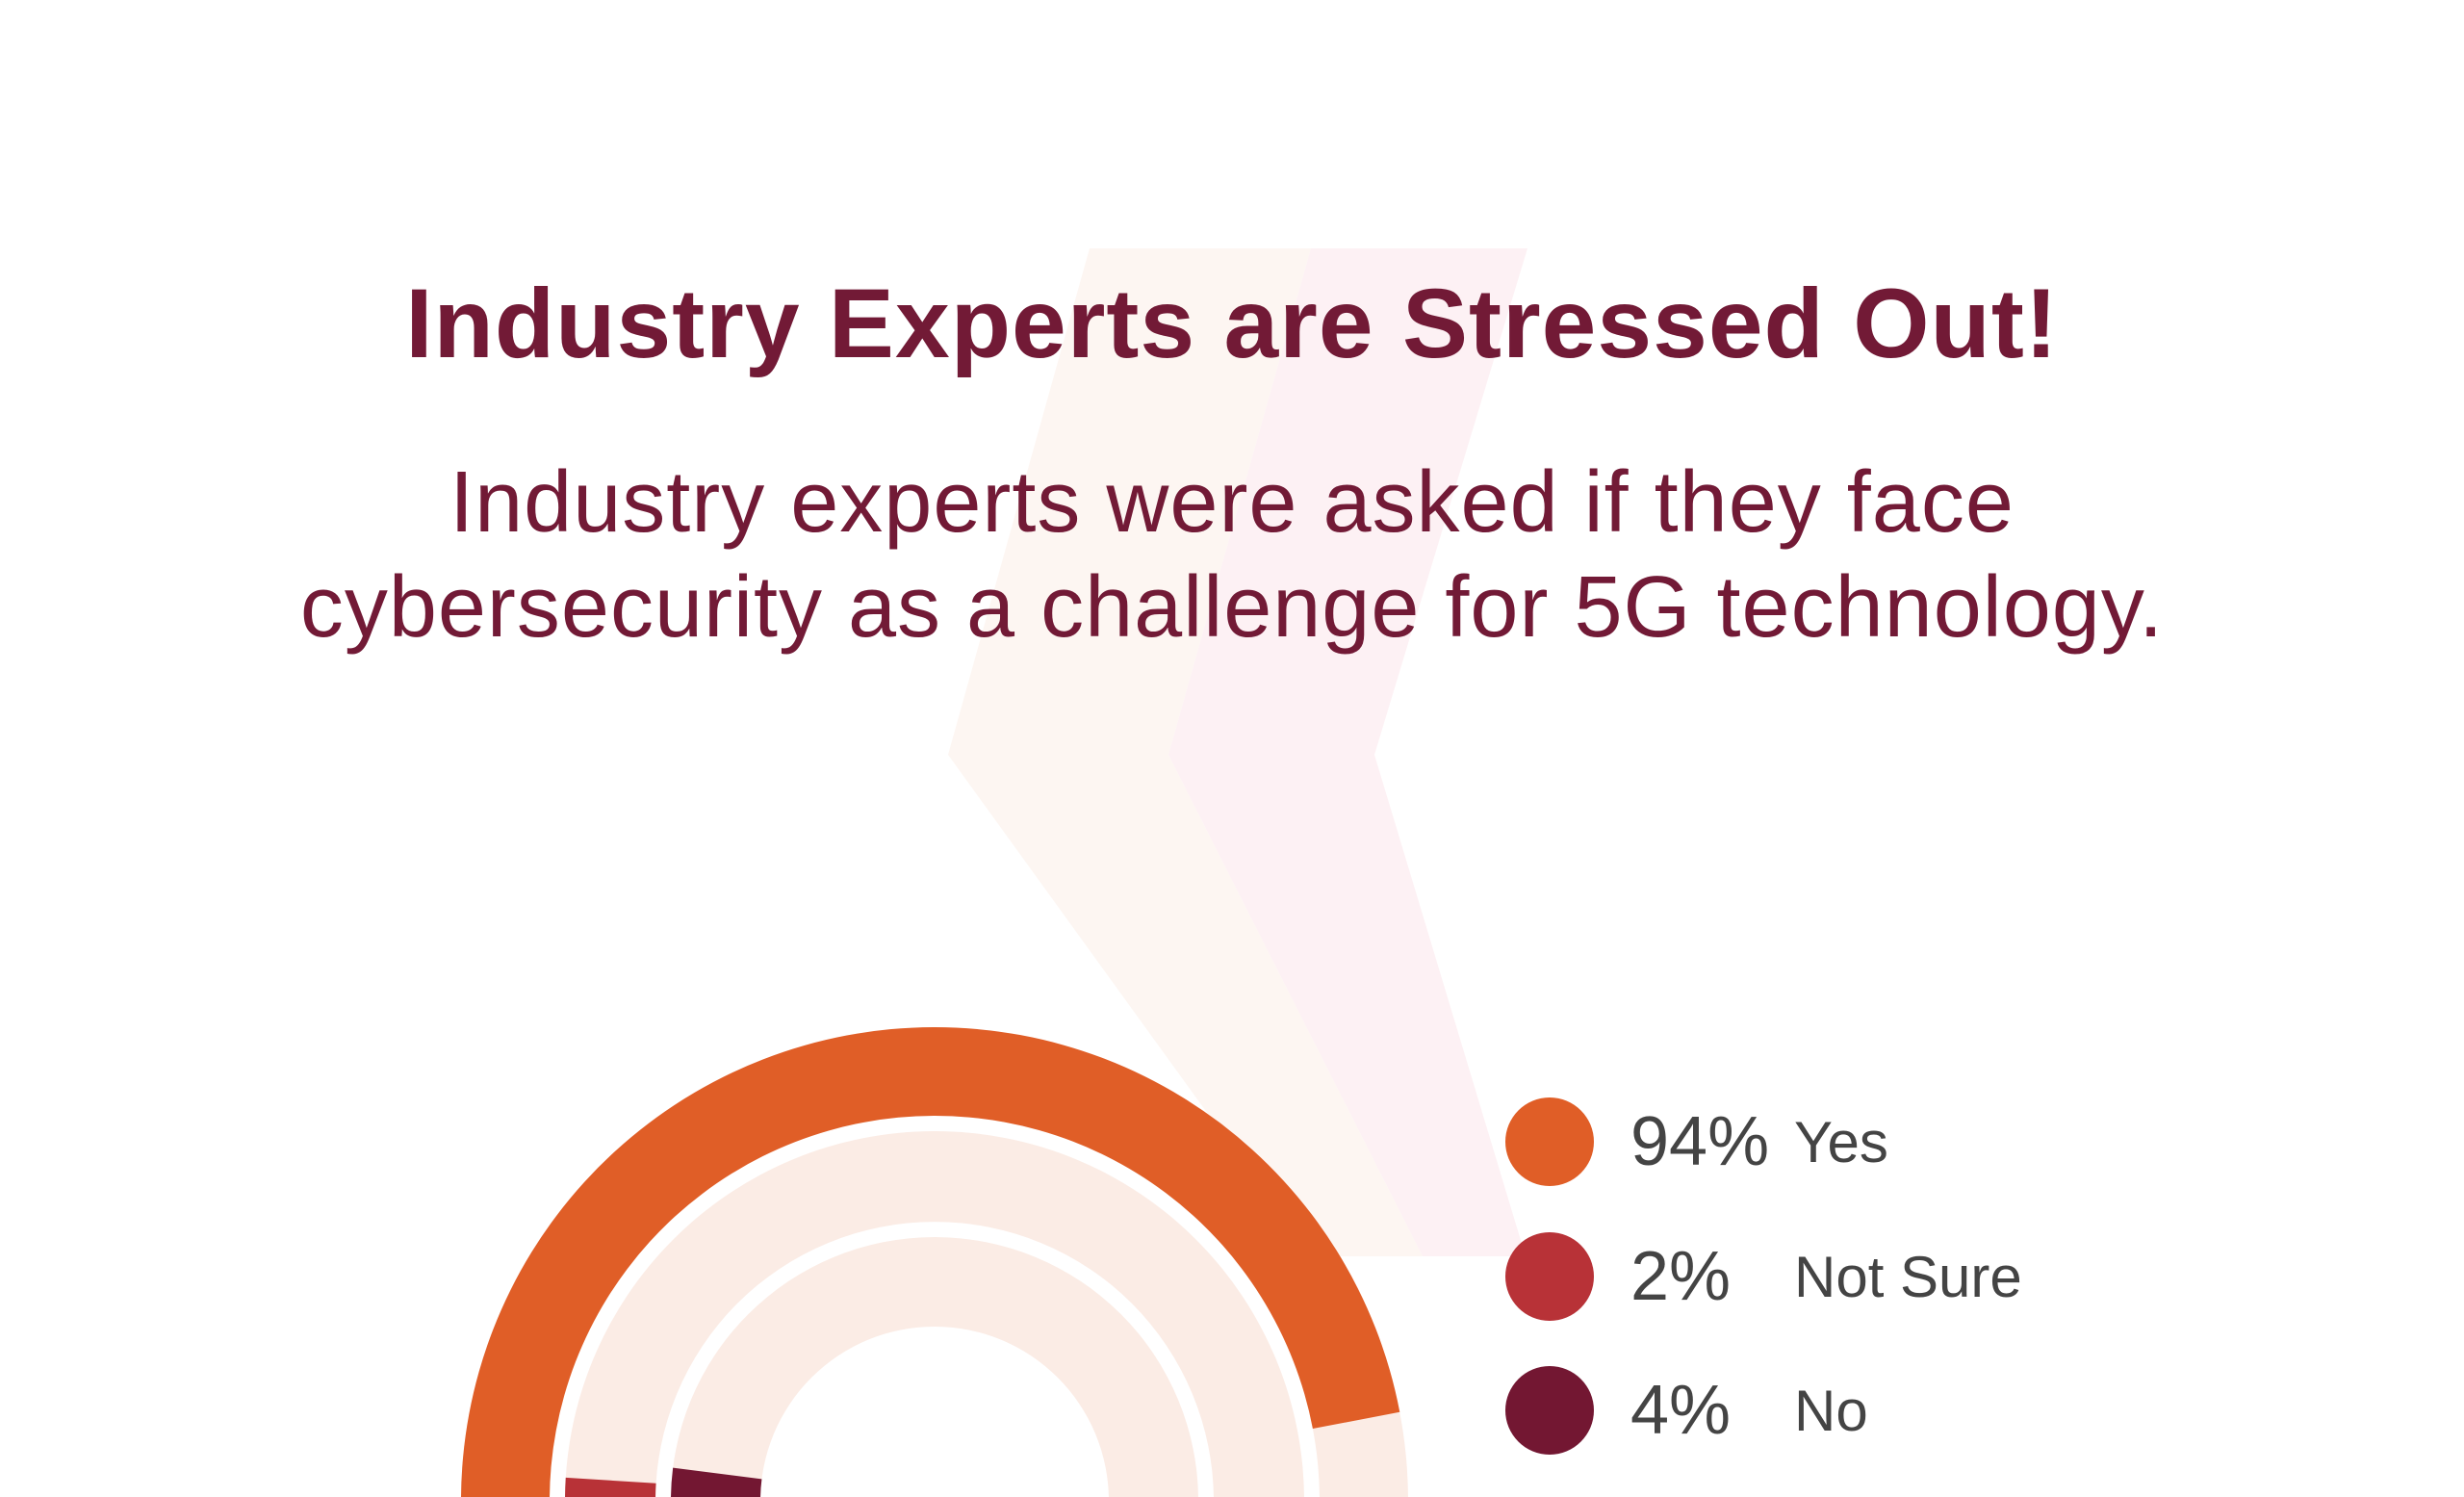 The width and height of the screenshot is (2464, 1497). I want to click on background-chevron-right, so click(1347, 752).